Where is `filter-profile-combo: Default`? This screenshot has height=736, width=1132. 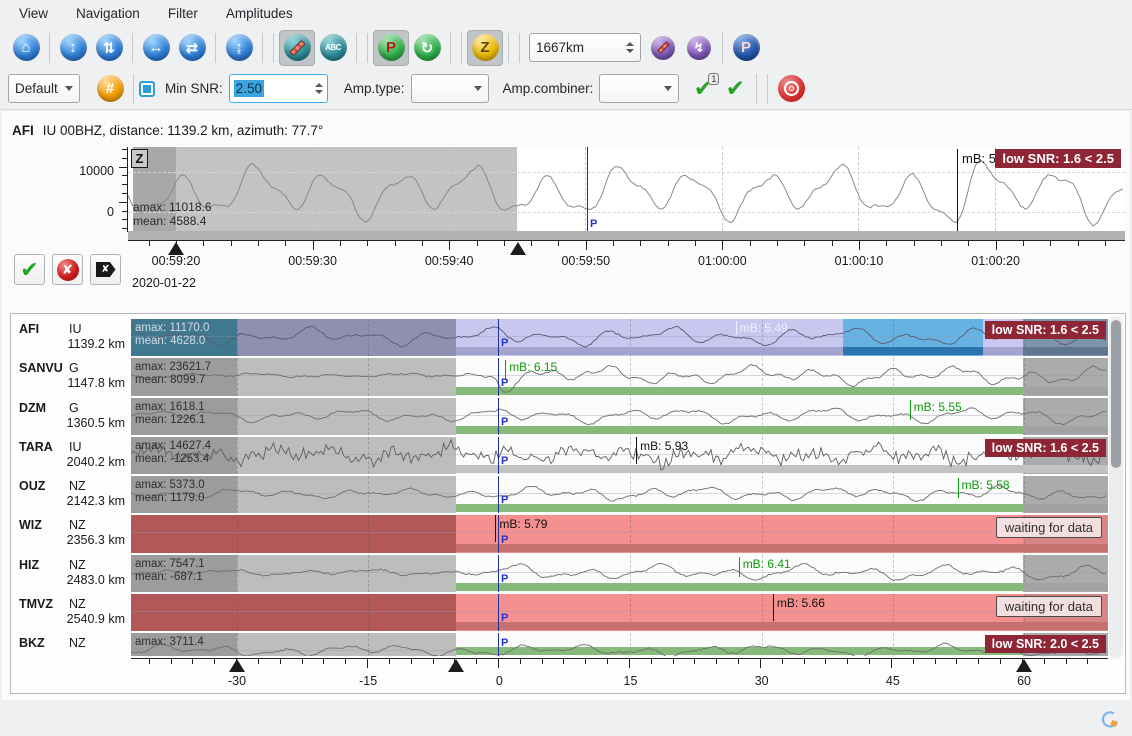 filter-profile-combo: Default is located at coordinates (44, 88).